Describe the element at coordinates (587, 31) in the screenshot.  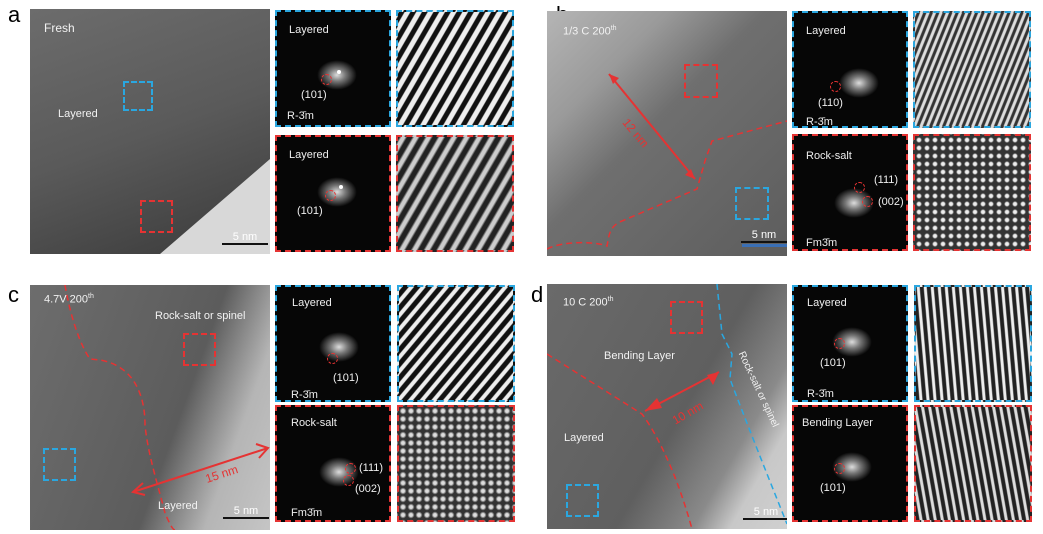
I see `condition-text: 1/3 C 200` at that location.